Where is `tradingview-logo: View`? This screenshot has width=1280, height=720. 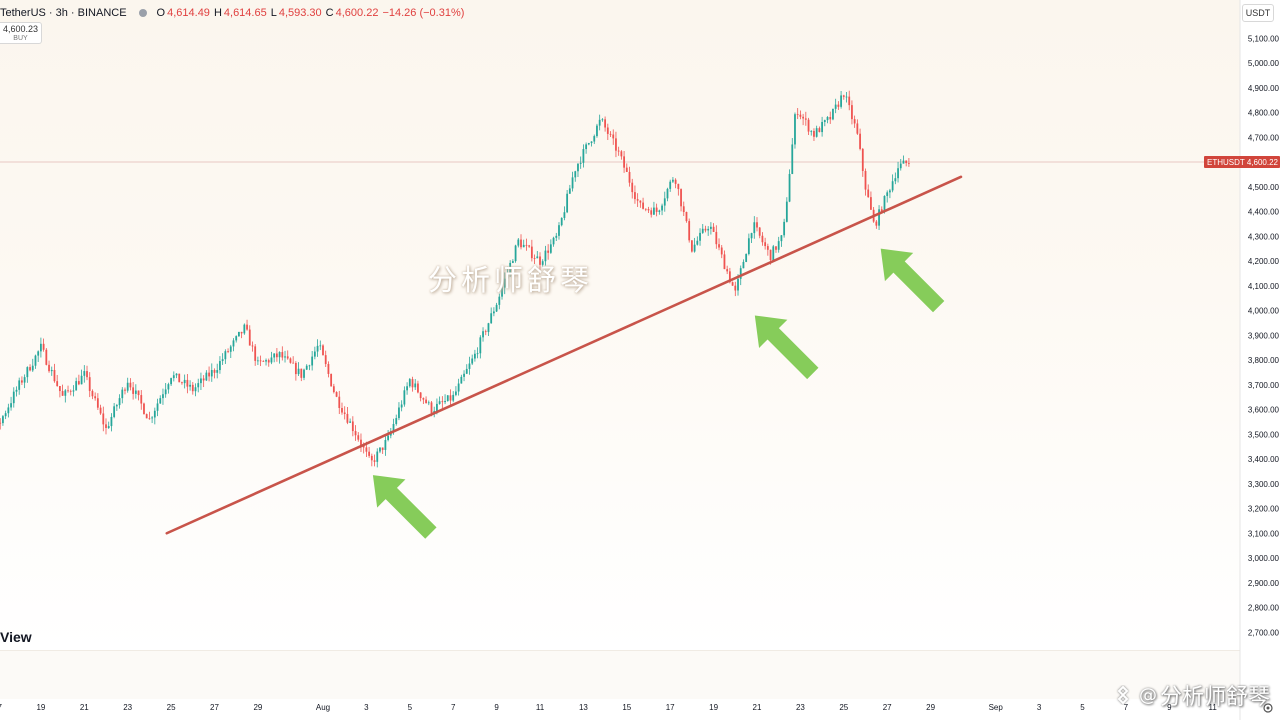 tradingview-logo: View is located at coordinates (16, 637).